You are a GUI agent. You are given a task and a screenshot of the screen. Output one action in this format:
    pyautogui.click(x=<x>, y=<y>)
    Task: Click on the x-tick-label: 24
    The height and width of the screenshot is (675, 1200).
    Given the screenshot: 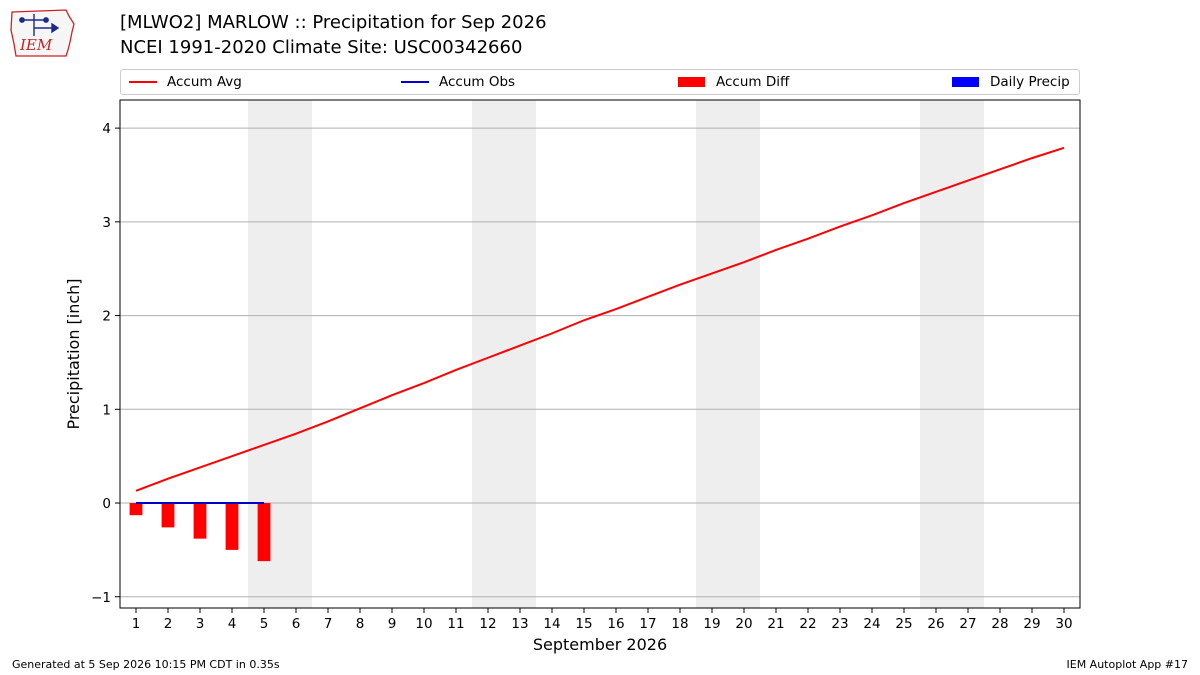 What is the action you would take?
    pyautogui.click(x=871, y=624)
    